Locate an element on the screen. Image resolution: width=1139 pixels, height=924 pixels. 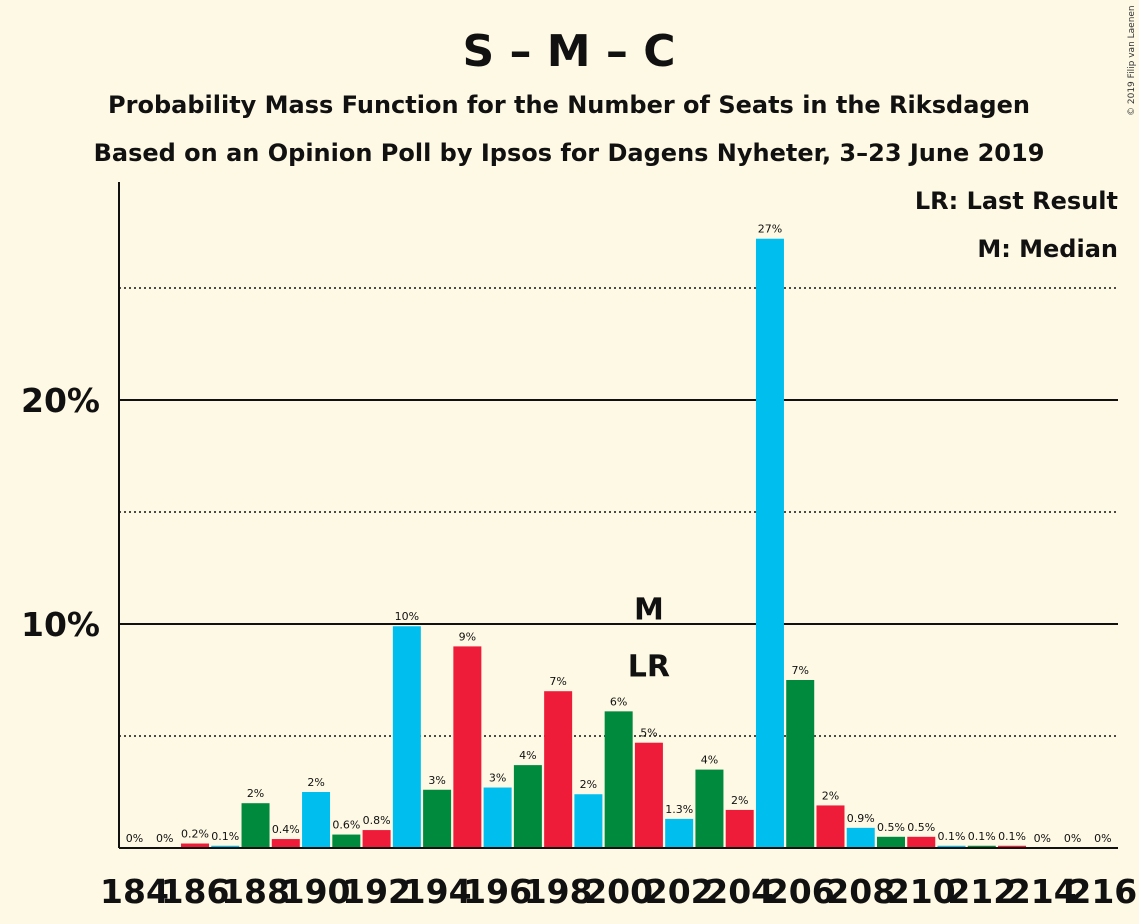
last-result-marker: LR is located at coordinates (649, 667).